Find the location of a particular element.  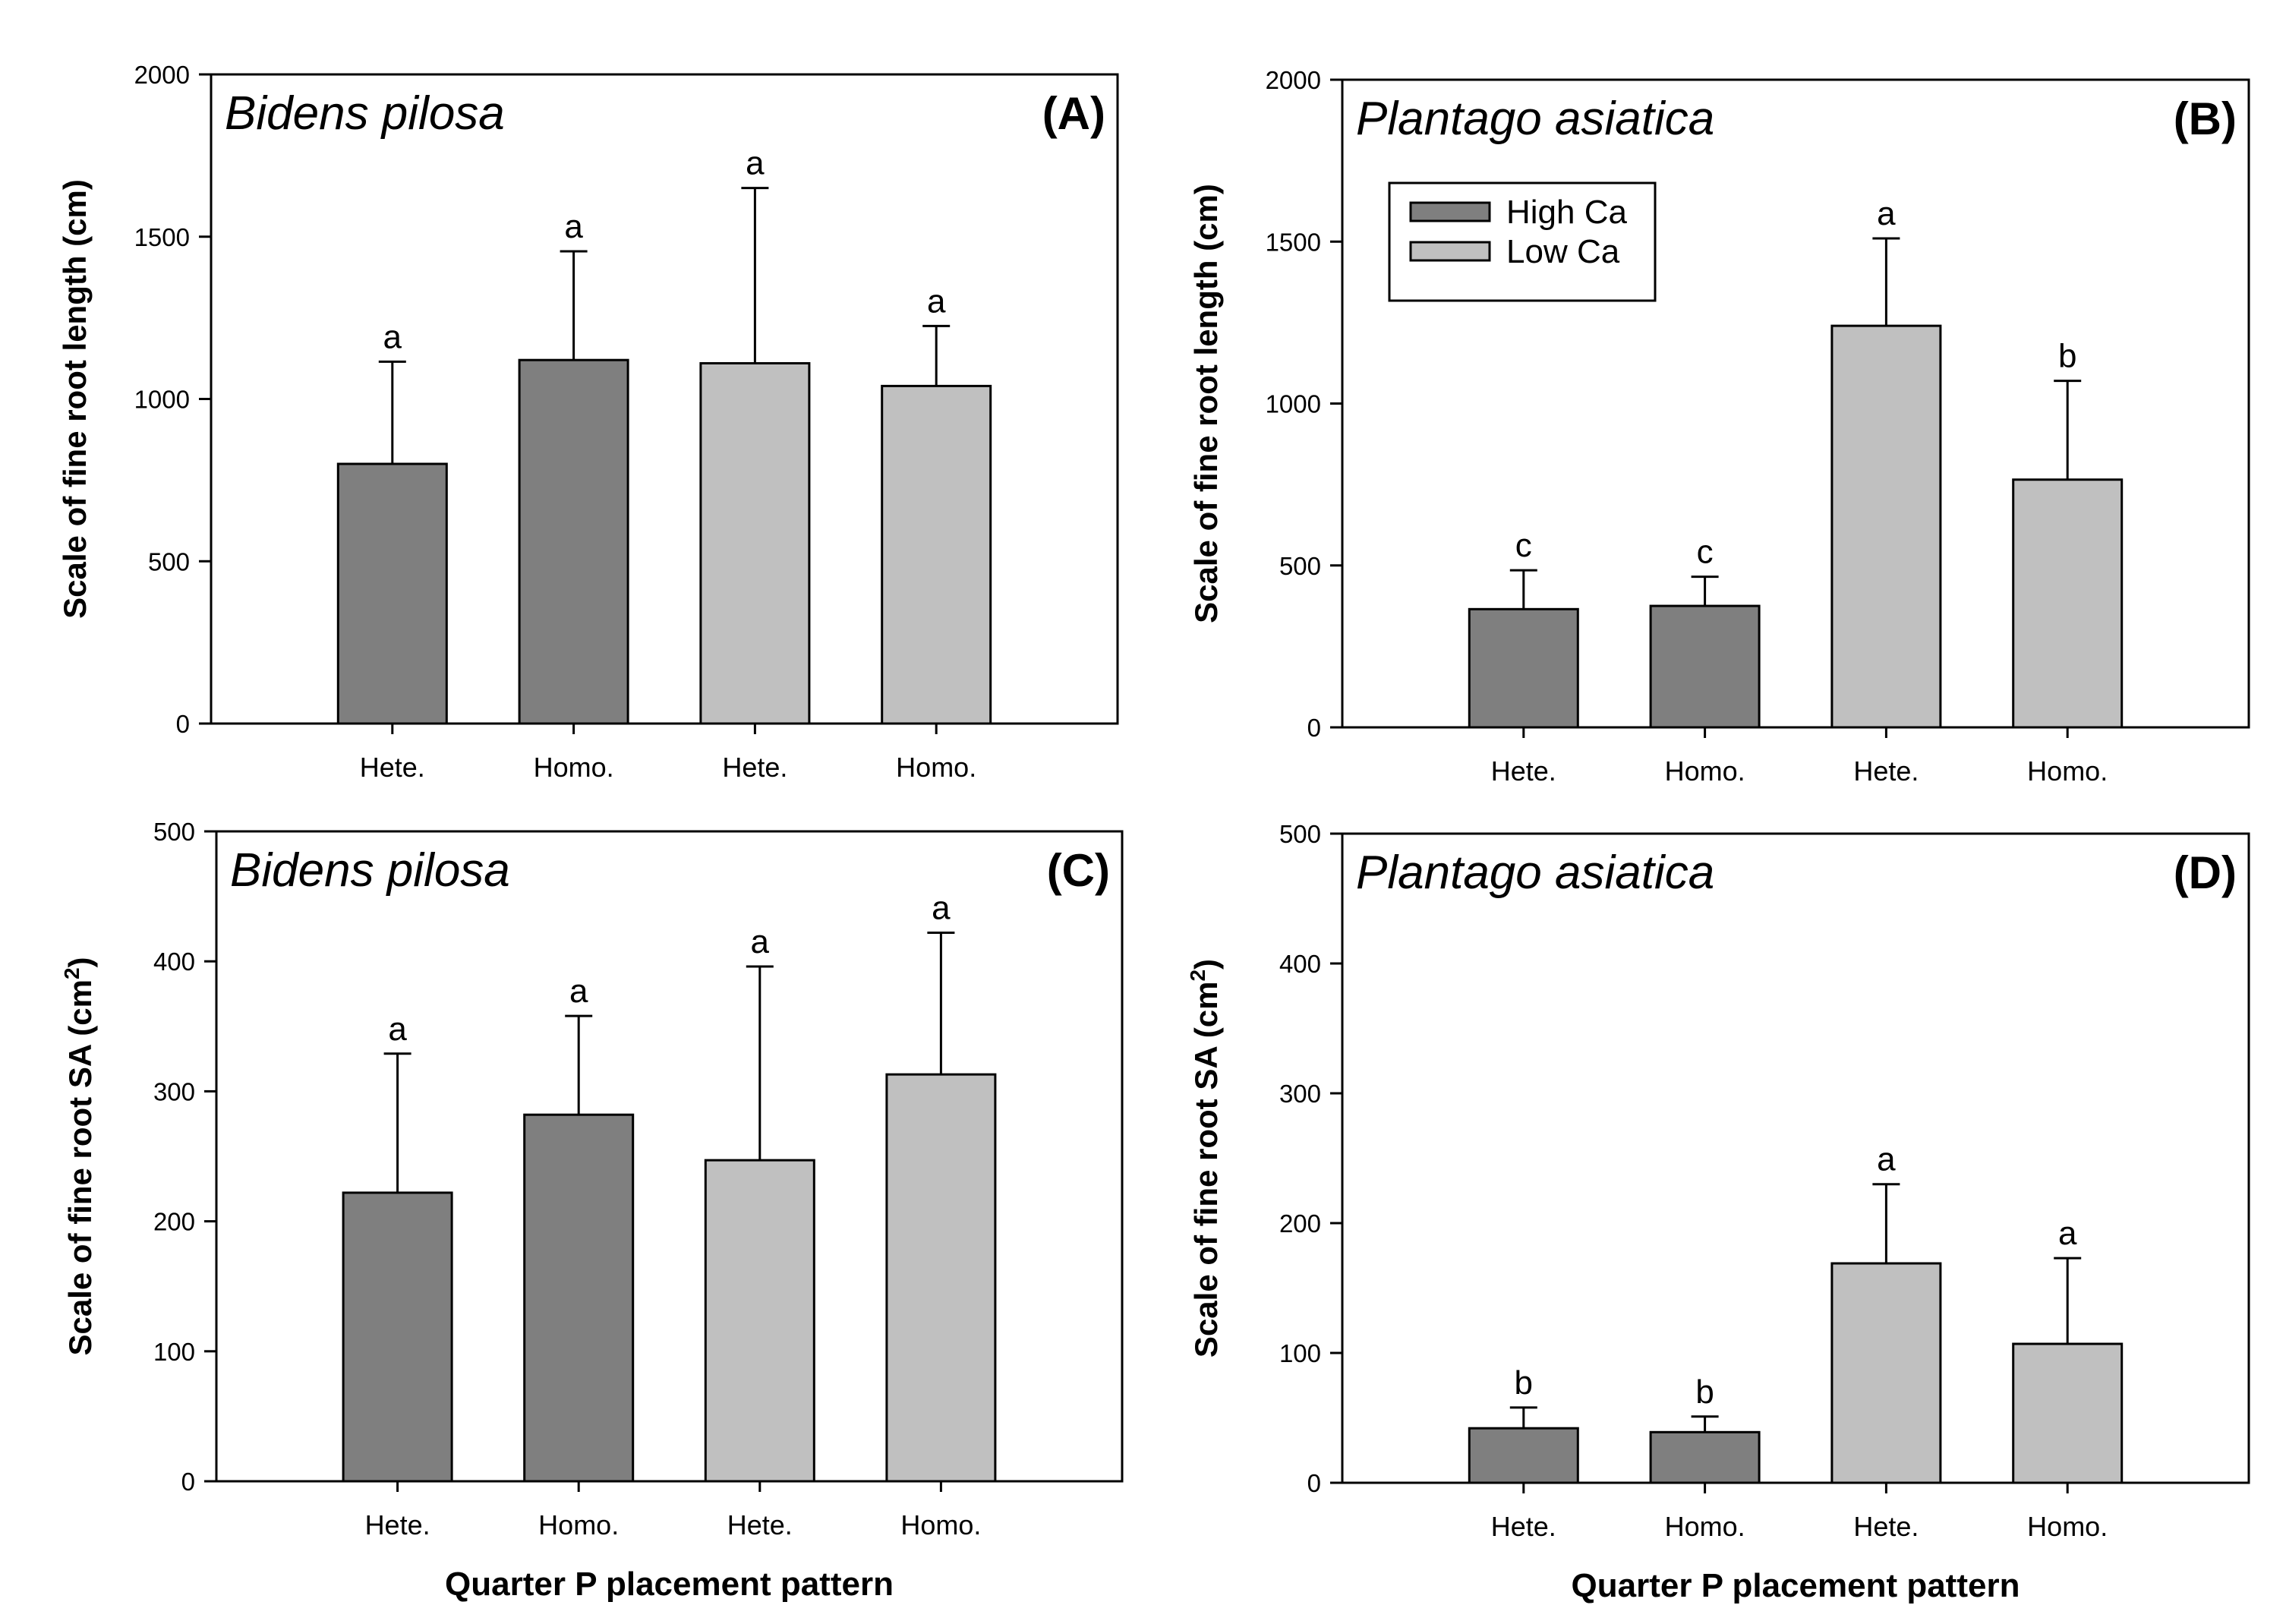

y-tick-label: 2000 is located at coordinates (1293, 80).